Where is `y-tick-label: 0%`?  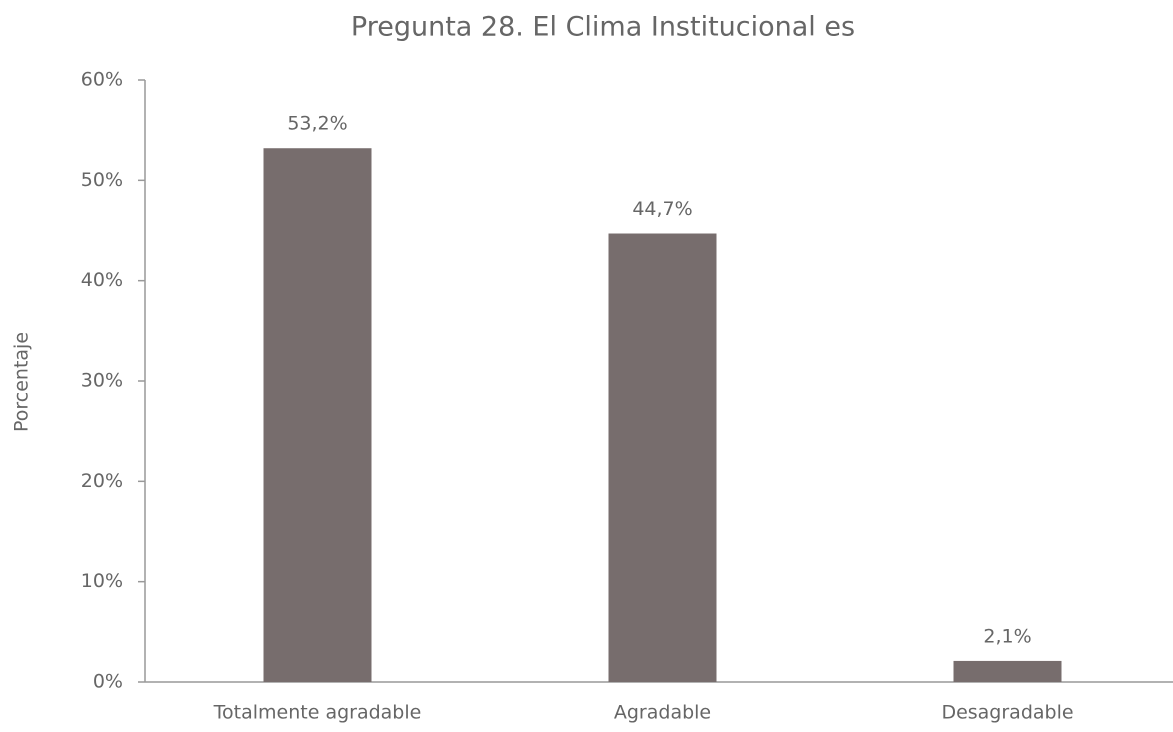
y-tick-label: 0% is located at coordinates (108, 682).